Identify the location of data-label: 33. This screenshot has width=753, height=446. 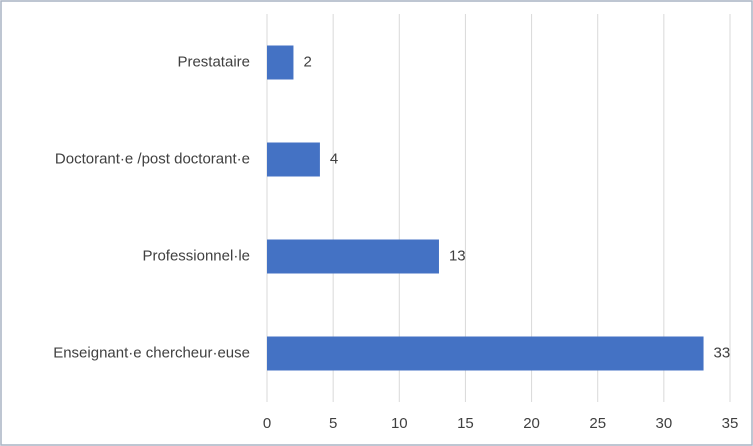
(722, 352).